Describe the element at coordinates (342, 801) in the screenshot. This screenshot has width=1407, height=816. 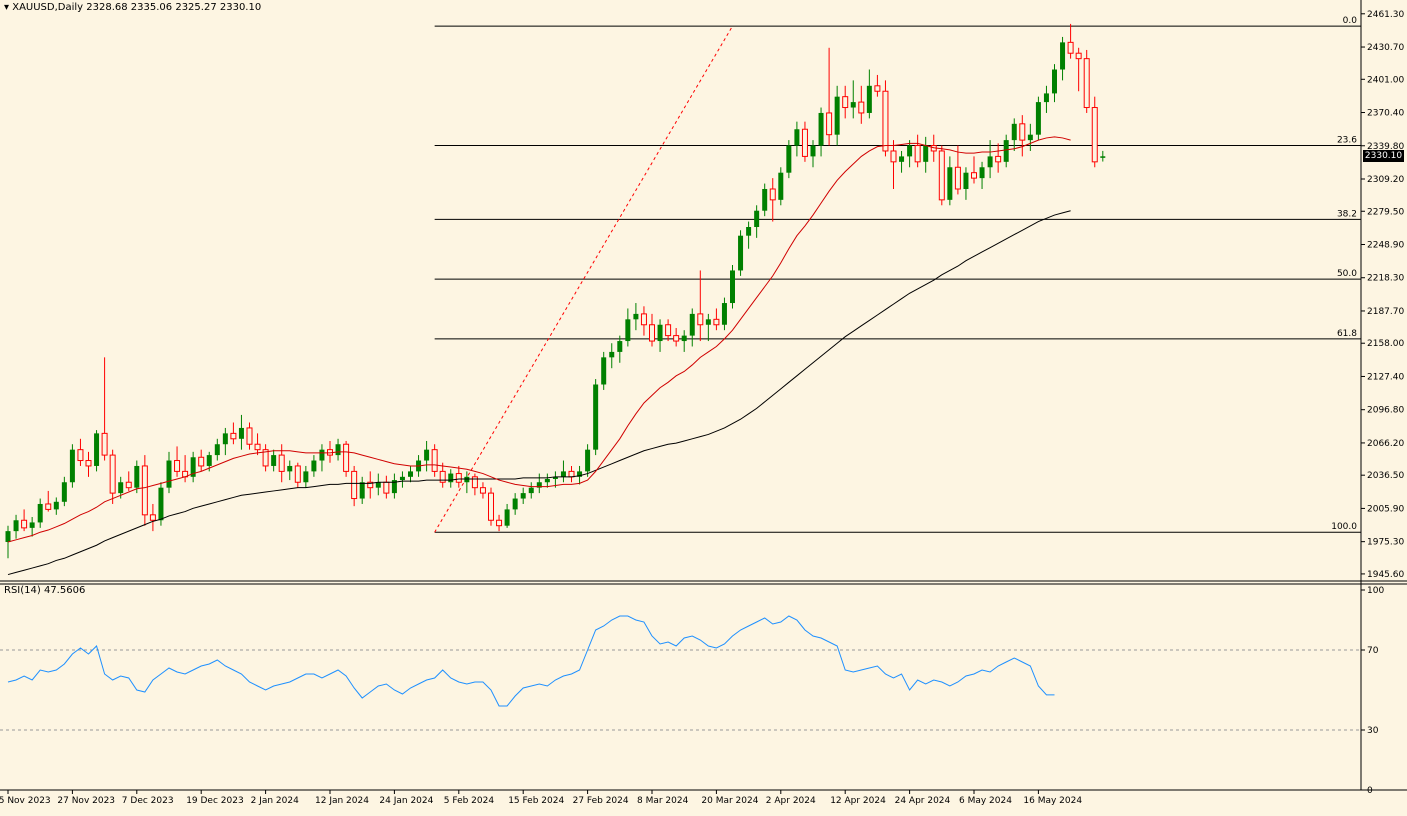
I see `time-tick-label: 12 Jan 2024` at that location.